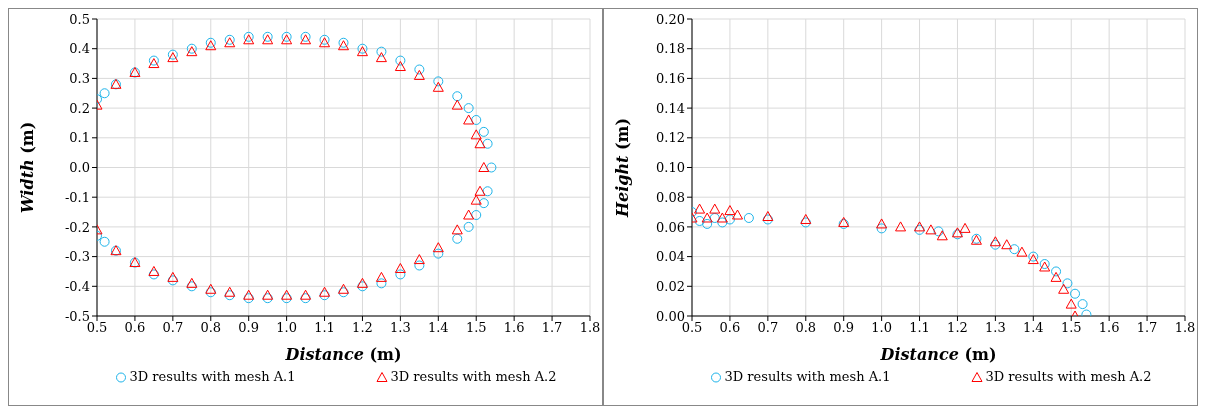 The height and width of the screenshot is (414, 1206). What do you see at coordinates (1033, 328) in the screenshot?
I see `x-tick-label: 1.4` at bounding box center [1033, 328].